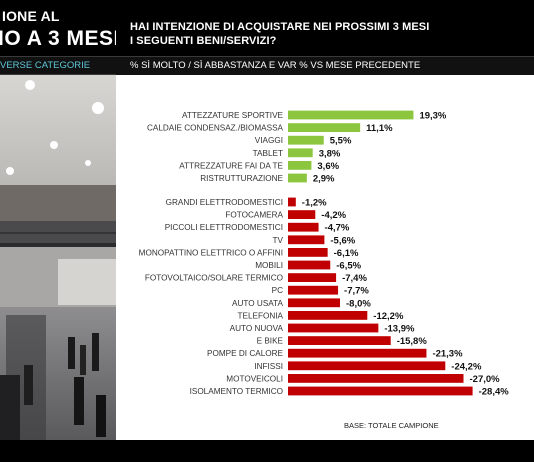 The width and height of the screenshot is (534, 462). I want to click on value-label-caldaie-condensaz-biomassa: 11,1%, so click(379, 128).